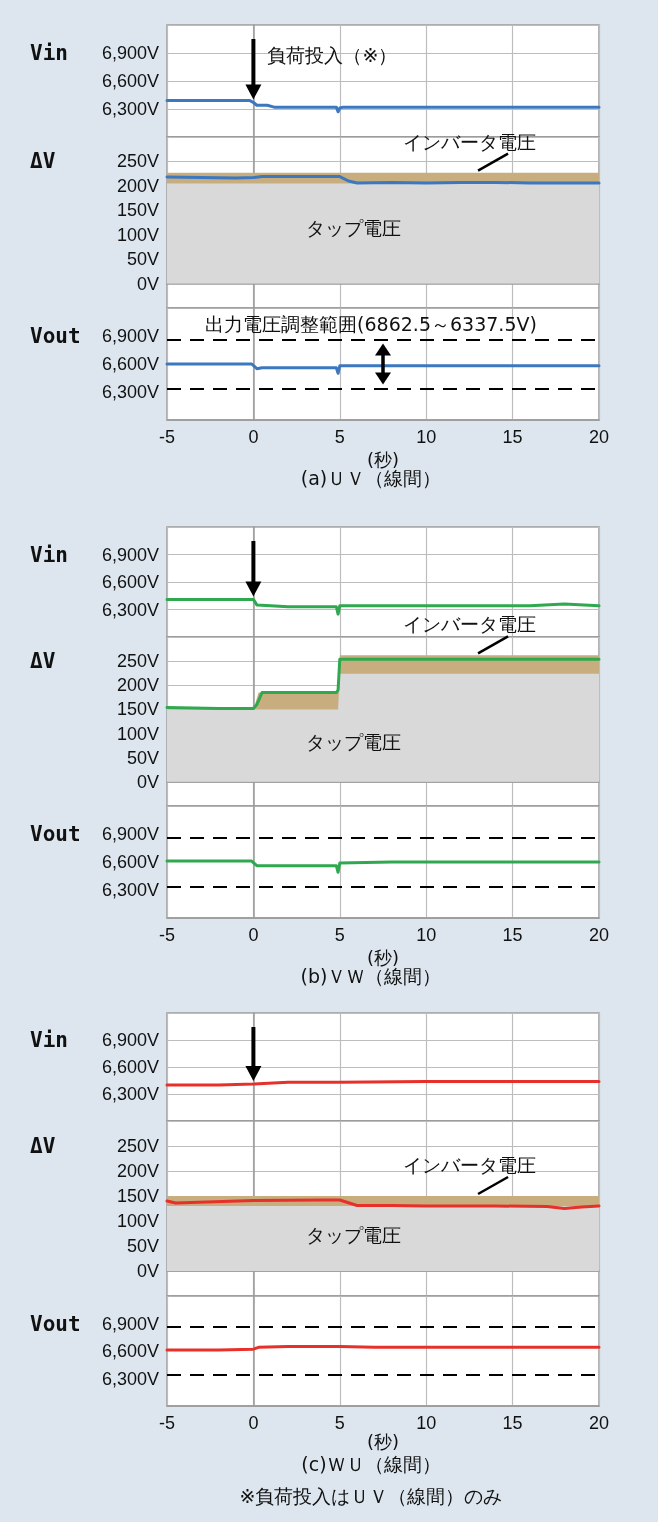  I want to click on annotation: 負荷投入（※）, so click(332, 55).